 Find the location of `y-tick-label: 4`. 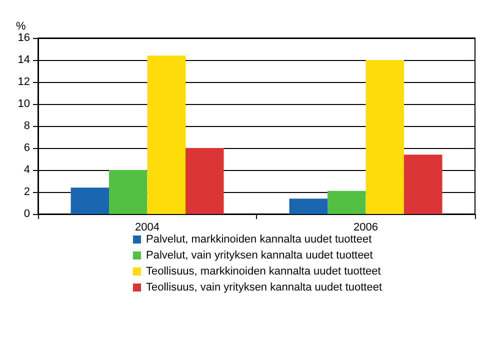

y-tick-label: 4 is located at coordinates (27, 170).